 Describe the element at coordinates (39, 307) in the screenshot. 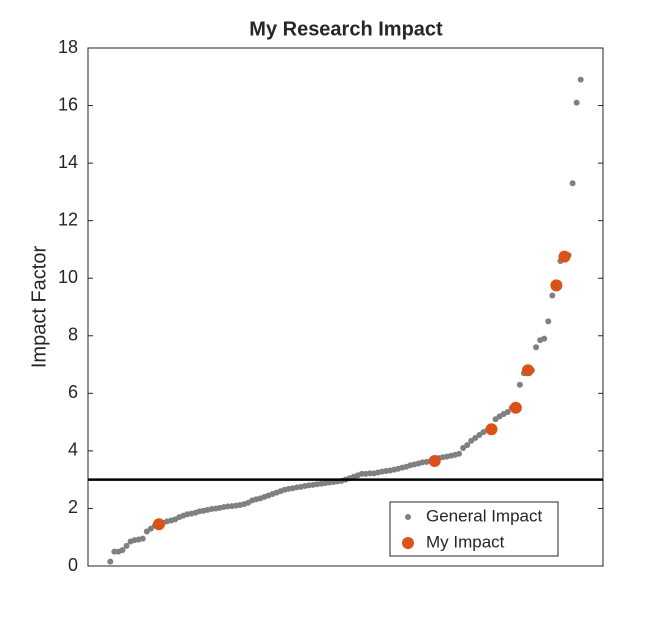

I see `y-axis-label: Impact Factor` at that location.